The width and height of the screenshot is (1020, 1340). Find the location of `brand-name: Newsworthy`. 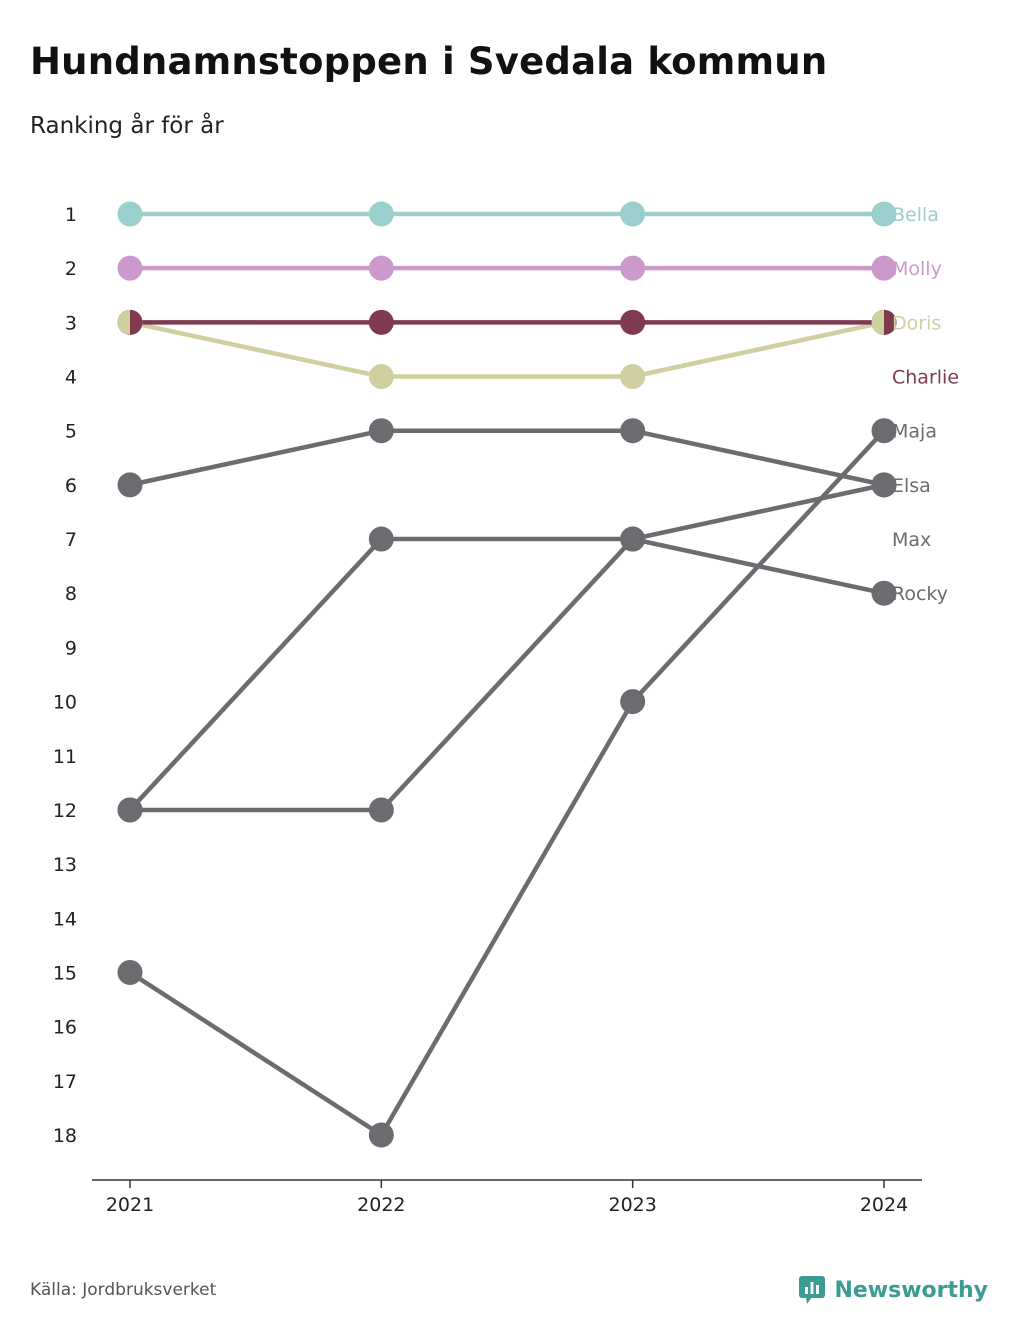

brand-name: Newsworthy is located at coordinates (911, 1290).